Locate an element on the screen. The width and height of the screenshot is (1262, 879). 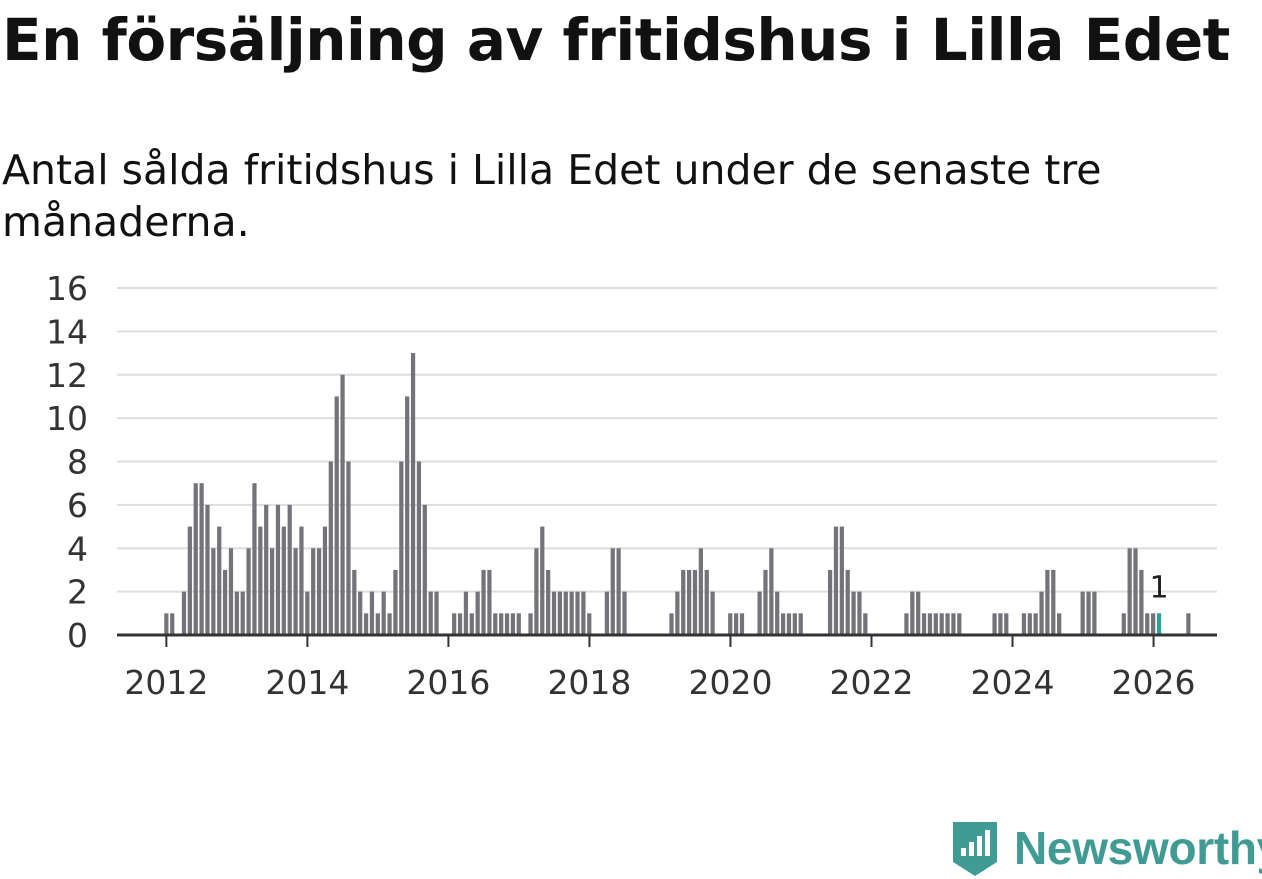
x-tick-label: 2020 is located at coordinates (730, 681).